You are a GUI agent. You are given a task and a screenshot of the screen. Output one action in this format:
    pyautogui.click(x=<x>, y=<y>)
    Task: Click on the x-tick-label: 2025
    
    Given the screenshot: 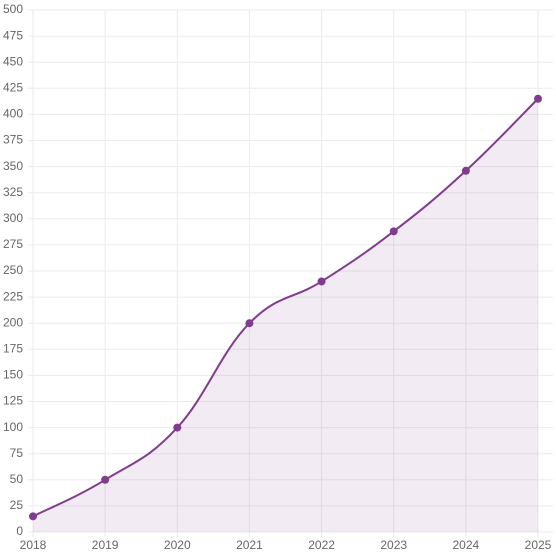 What is the action you would take?
    pyautogui.click(x=538, y=545)
    